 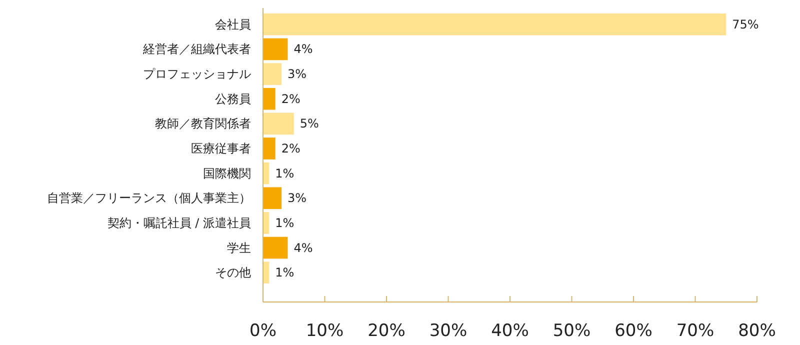 What do you see at coordinates (309, 123) in the screenshot?
I see `data-label: 5%` at bounding box center [309, 123].